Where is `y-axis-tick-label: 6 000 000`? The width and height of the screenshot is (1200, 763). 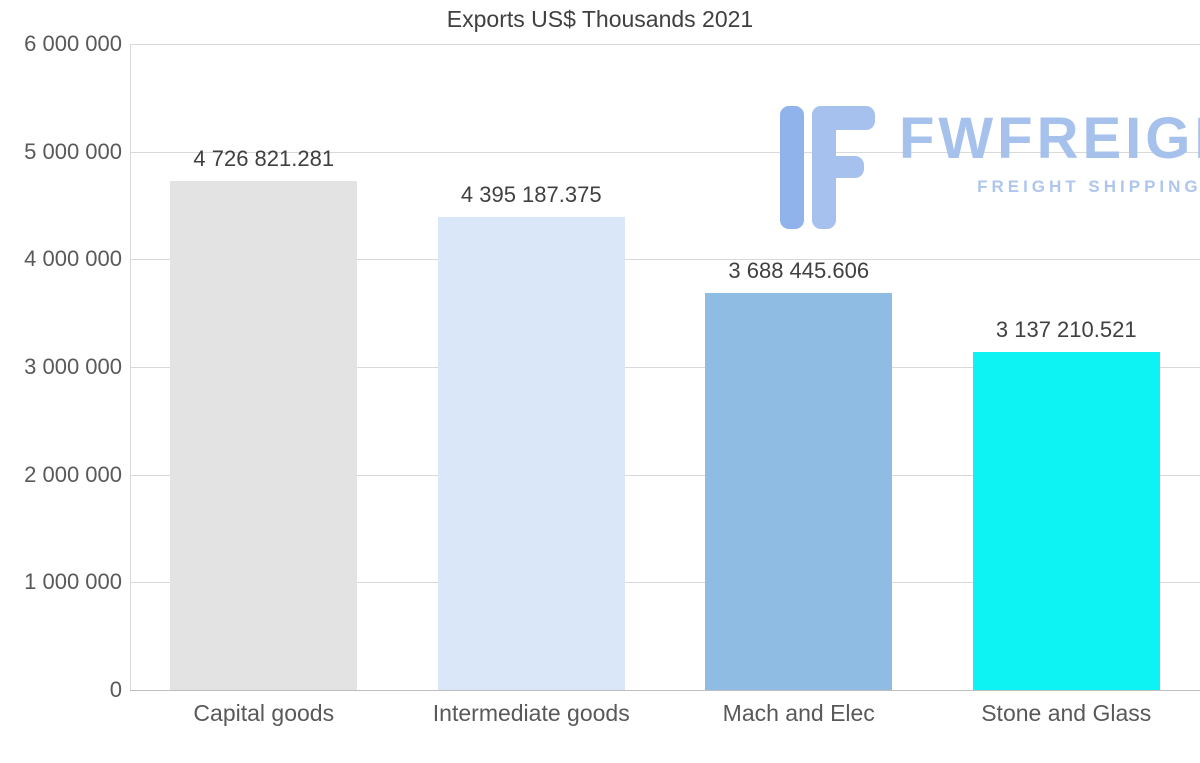 y-axis-tick-label: 6 000 000 is located at coordinates (73, 43).